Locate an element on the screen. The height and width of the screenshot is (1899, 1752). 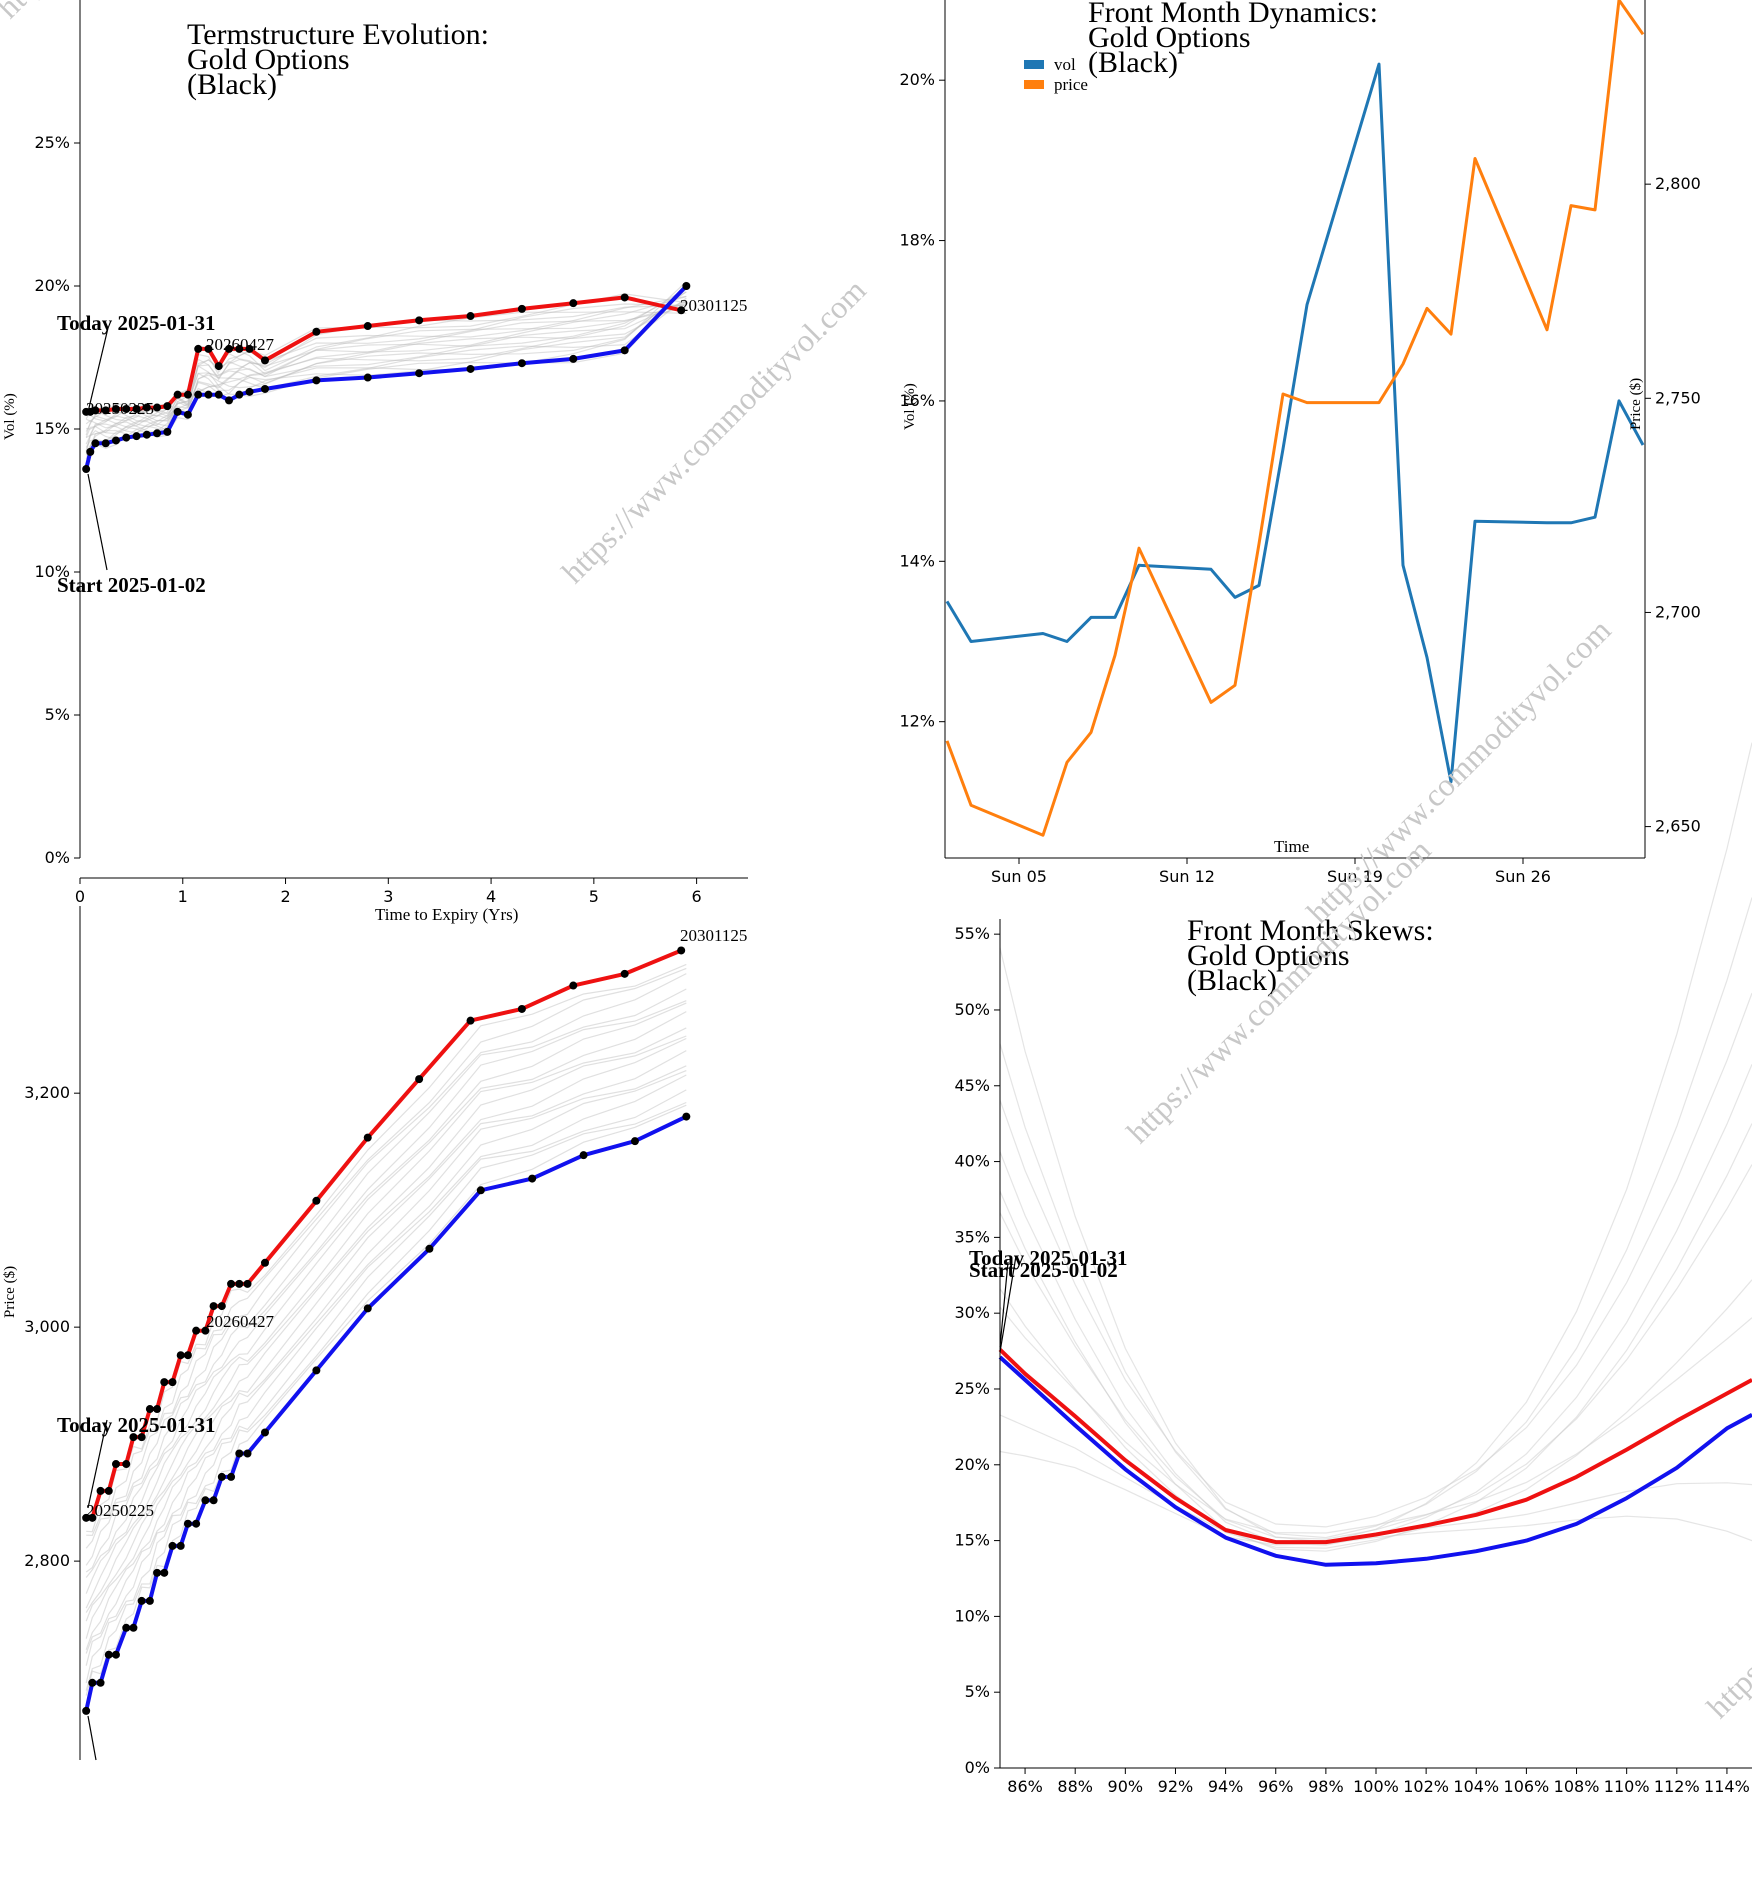
y-tick-label: 10% is located at coordinates (972, 1615).